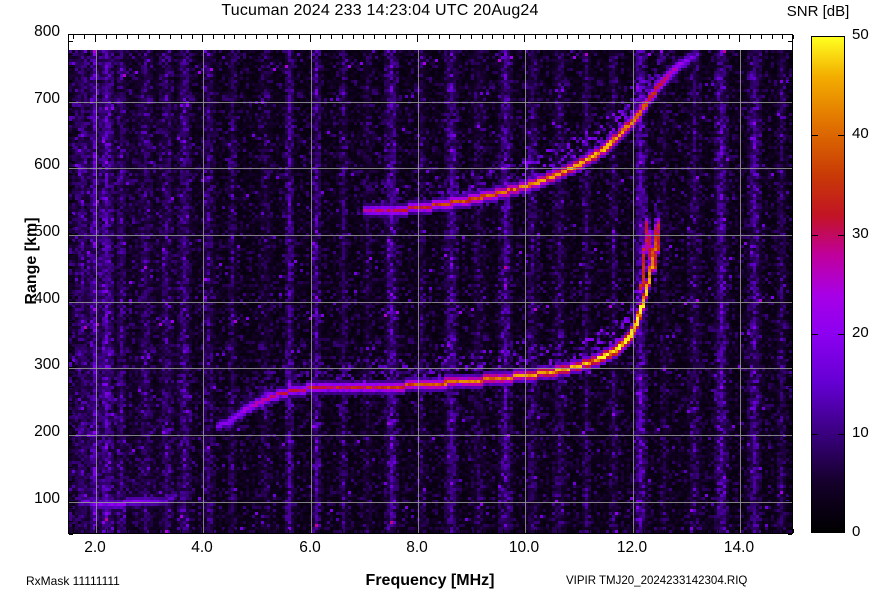 The image size is (874, 595). Describe the element at coordinates (310, 547) in the screenshot. I see `x-tick-label: 6.0` at that location.